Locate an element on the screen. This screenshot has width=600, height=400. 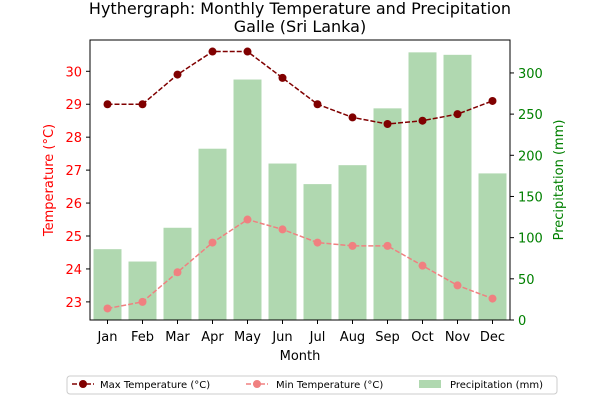
chart-title-line2: Galle (Sri Lanka) is located at coordinates (300, 26).